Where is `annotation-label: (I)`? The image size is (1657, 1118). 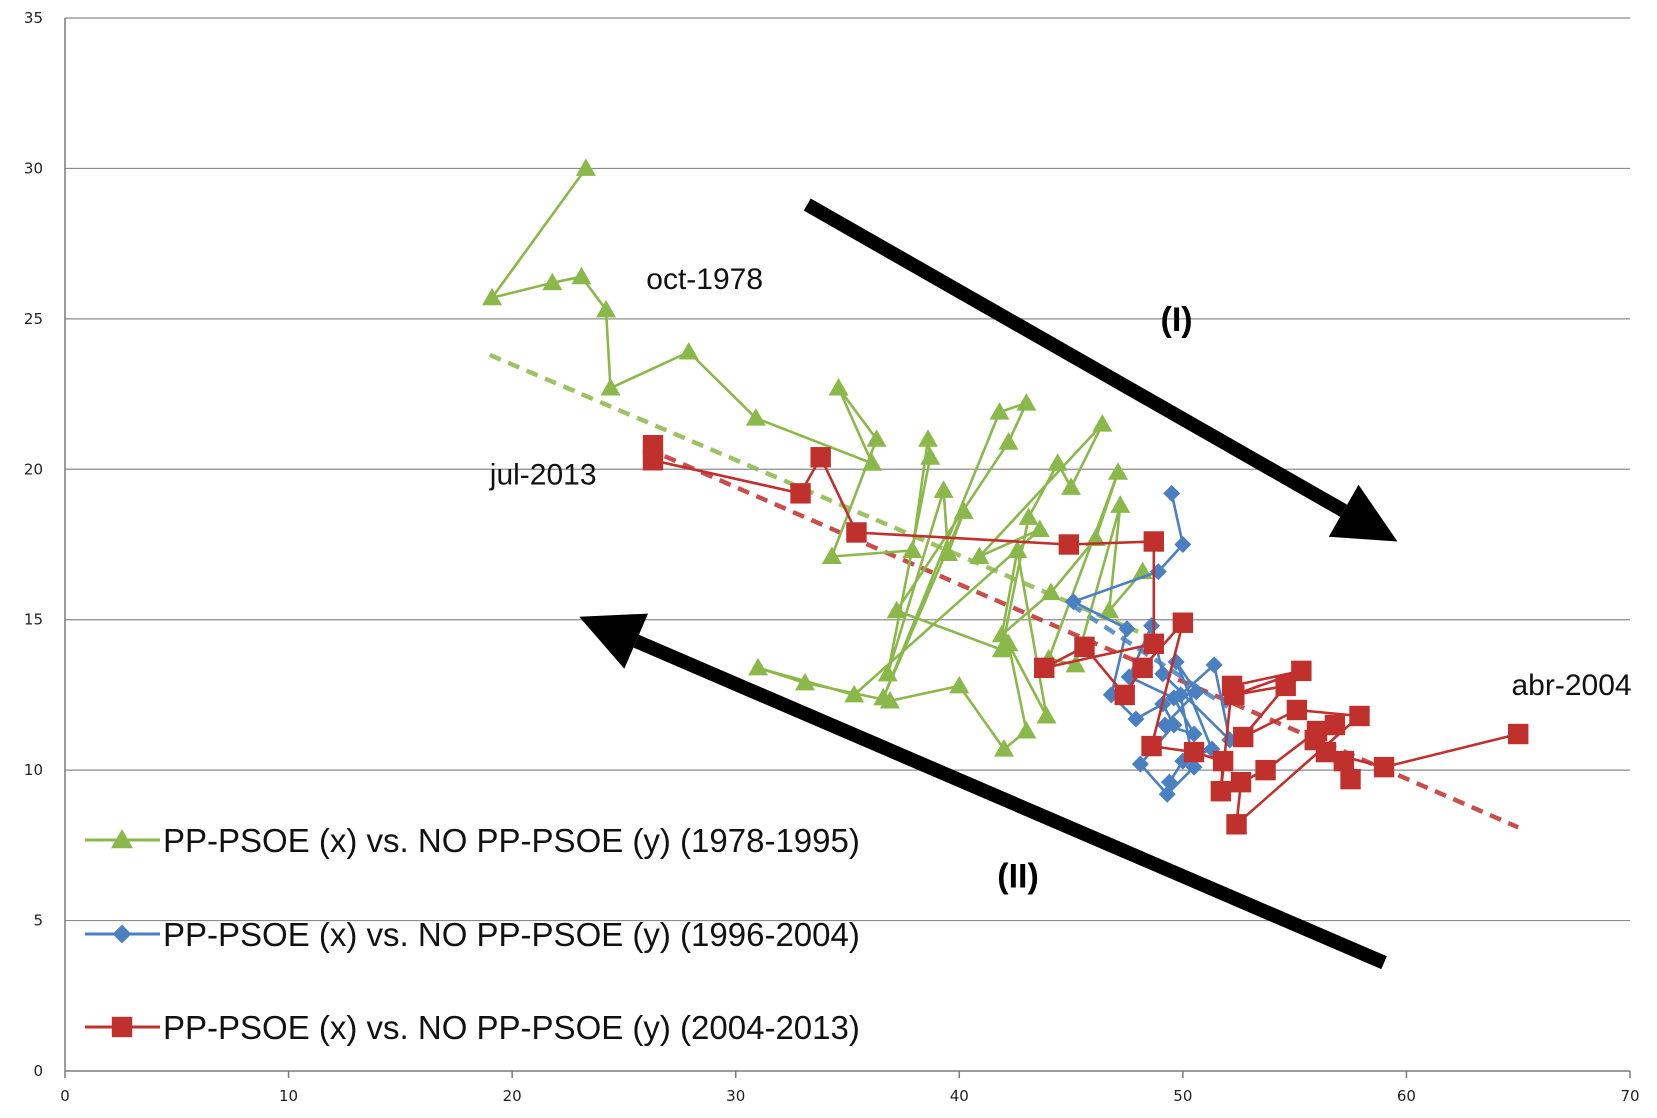 annotation-label: (I) is located at coordinates (1177, 320).